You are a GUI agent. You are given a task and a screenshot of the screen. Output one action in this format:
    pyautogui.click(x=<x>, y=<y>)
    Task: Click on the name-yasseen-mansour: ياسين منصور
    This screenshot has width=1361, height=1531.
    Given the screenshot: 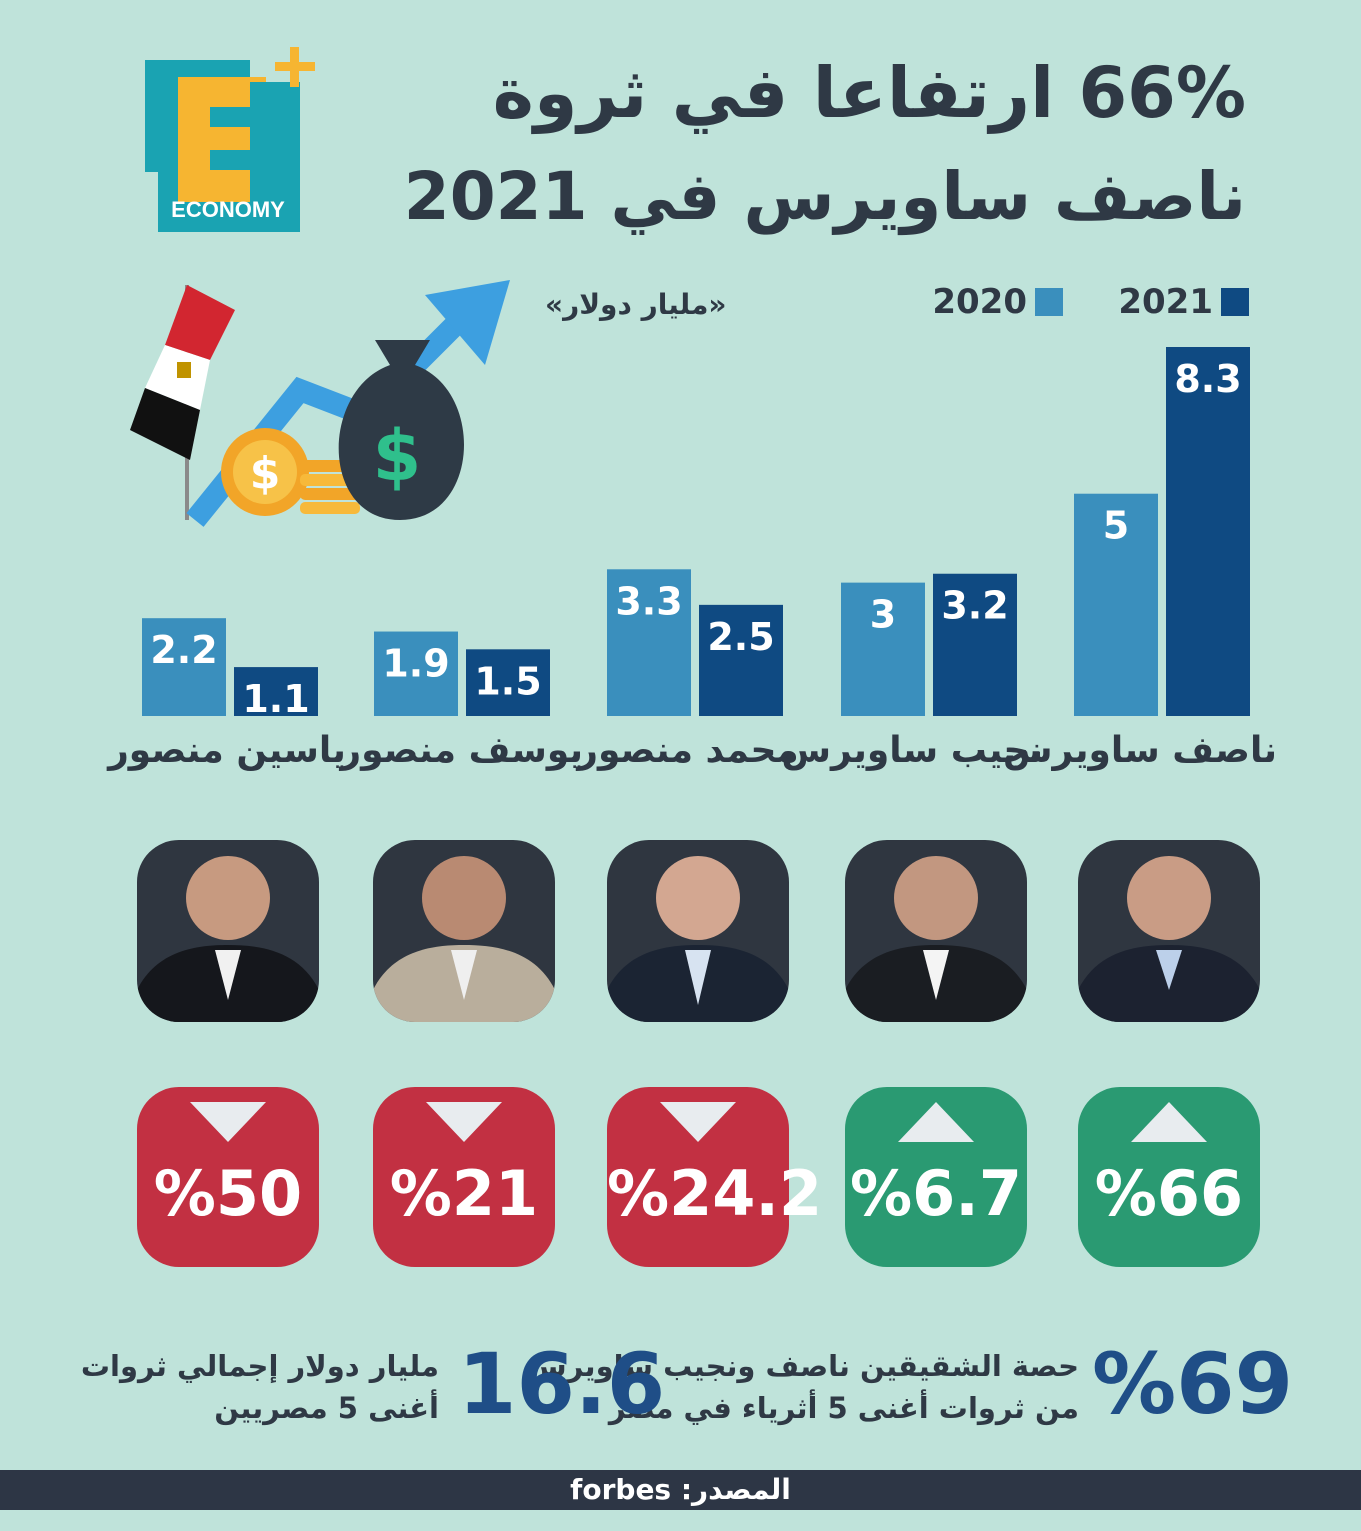 What is the action you would take?
    pyautogui.click(x=227, y=750)
    